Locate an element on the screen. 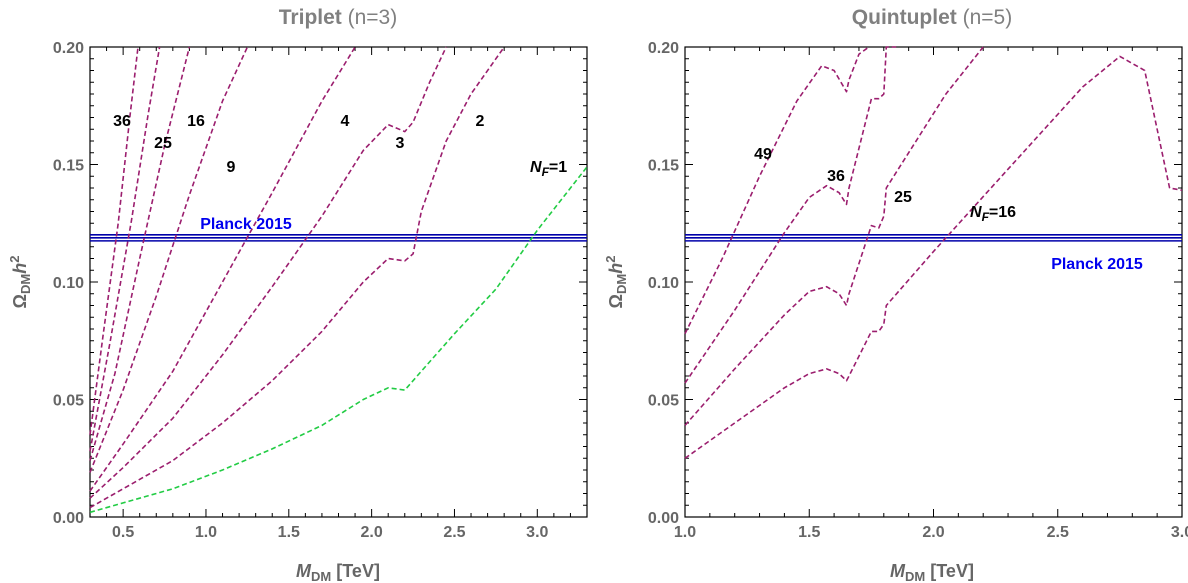 The image size is (1188, 583). curve-label-nf1: NF=1 is located at coordinates (548, 169).